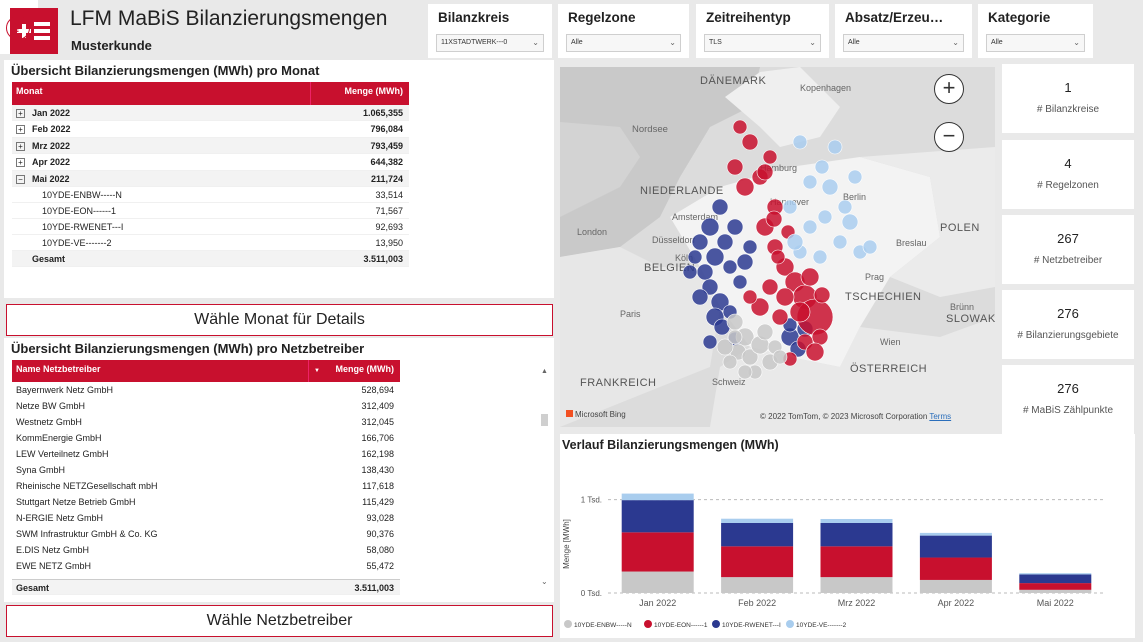  Describe the element at coordinates (1035, 43) in the screenshot. I see `slicer-dropdown-kategorie: Alle ⌄` at that location.